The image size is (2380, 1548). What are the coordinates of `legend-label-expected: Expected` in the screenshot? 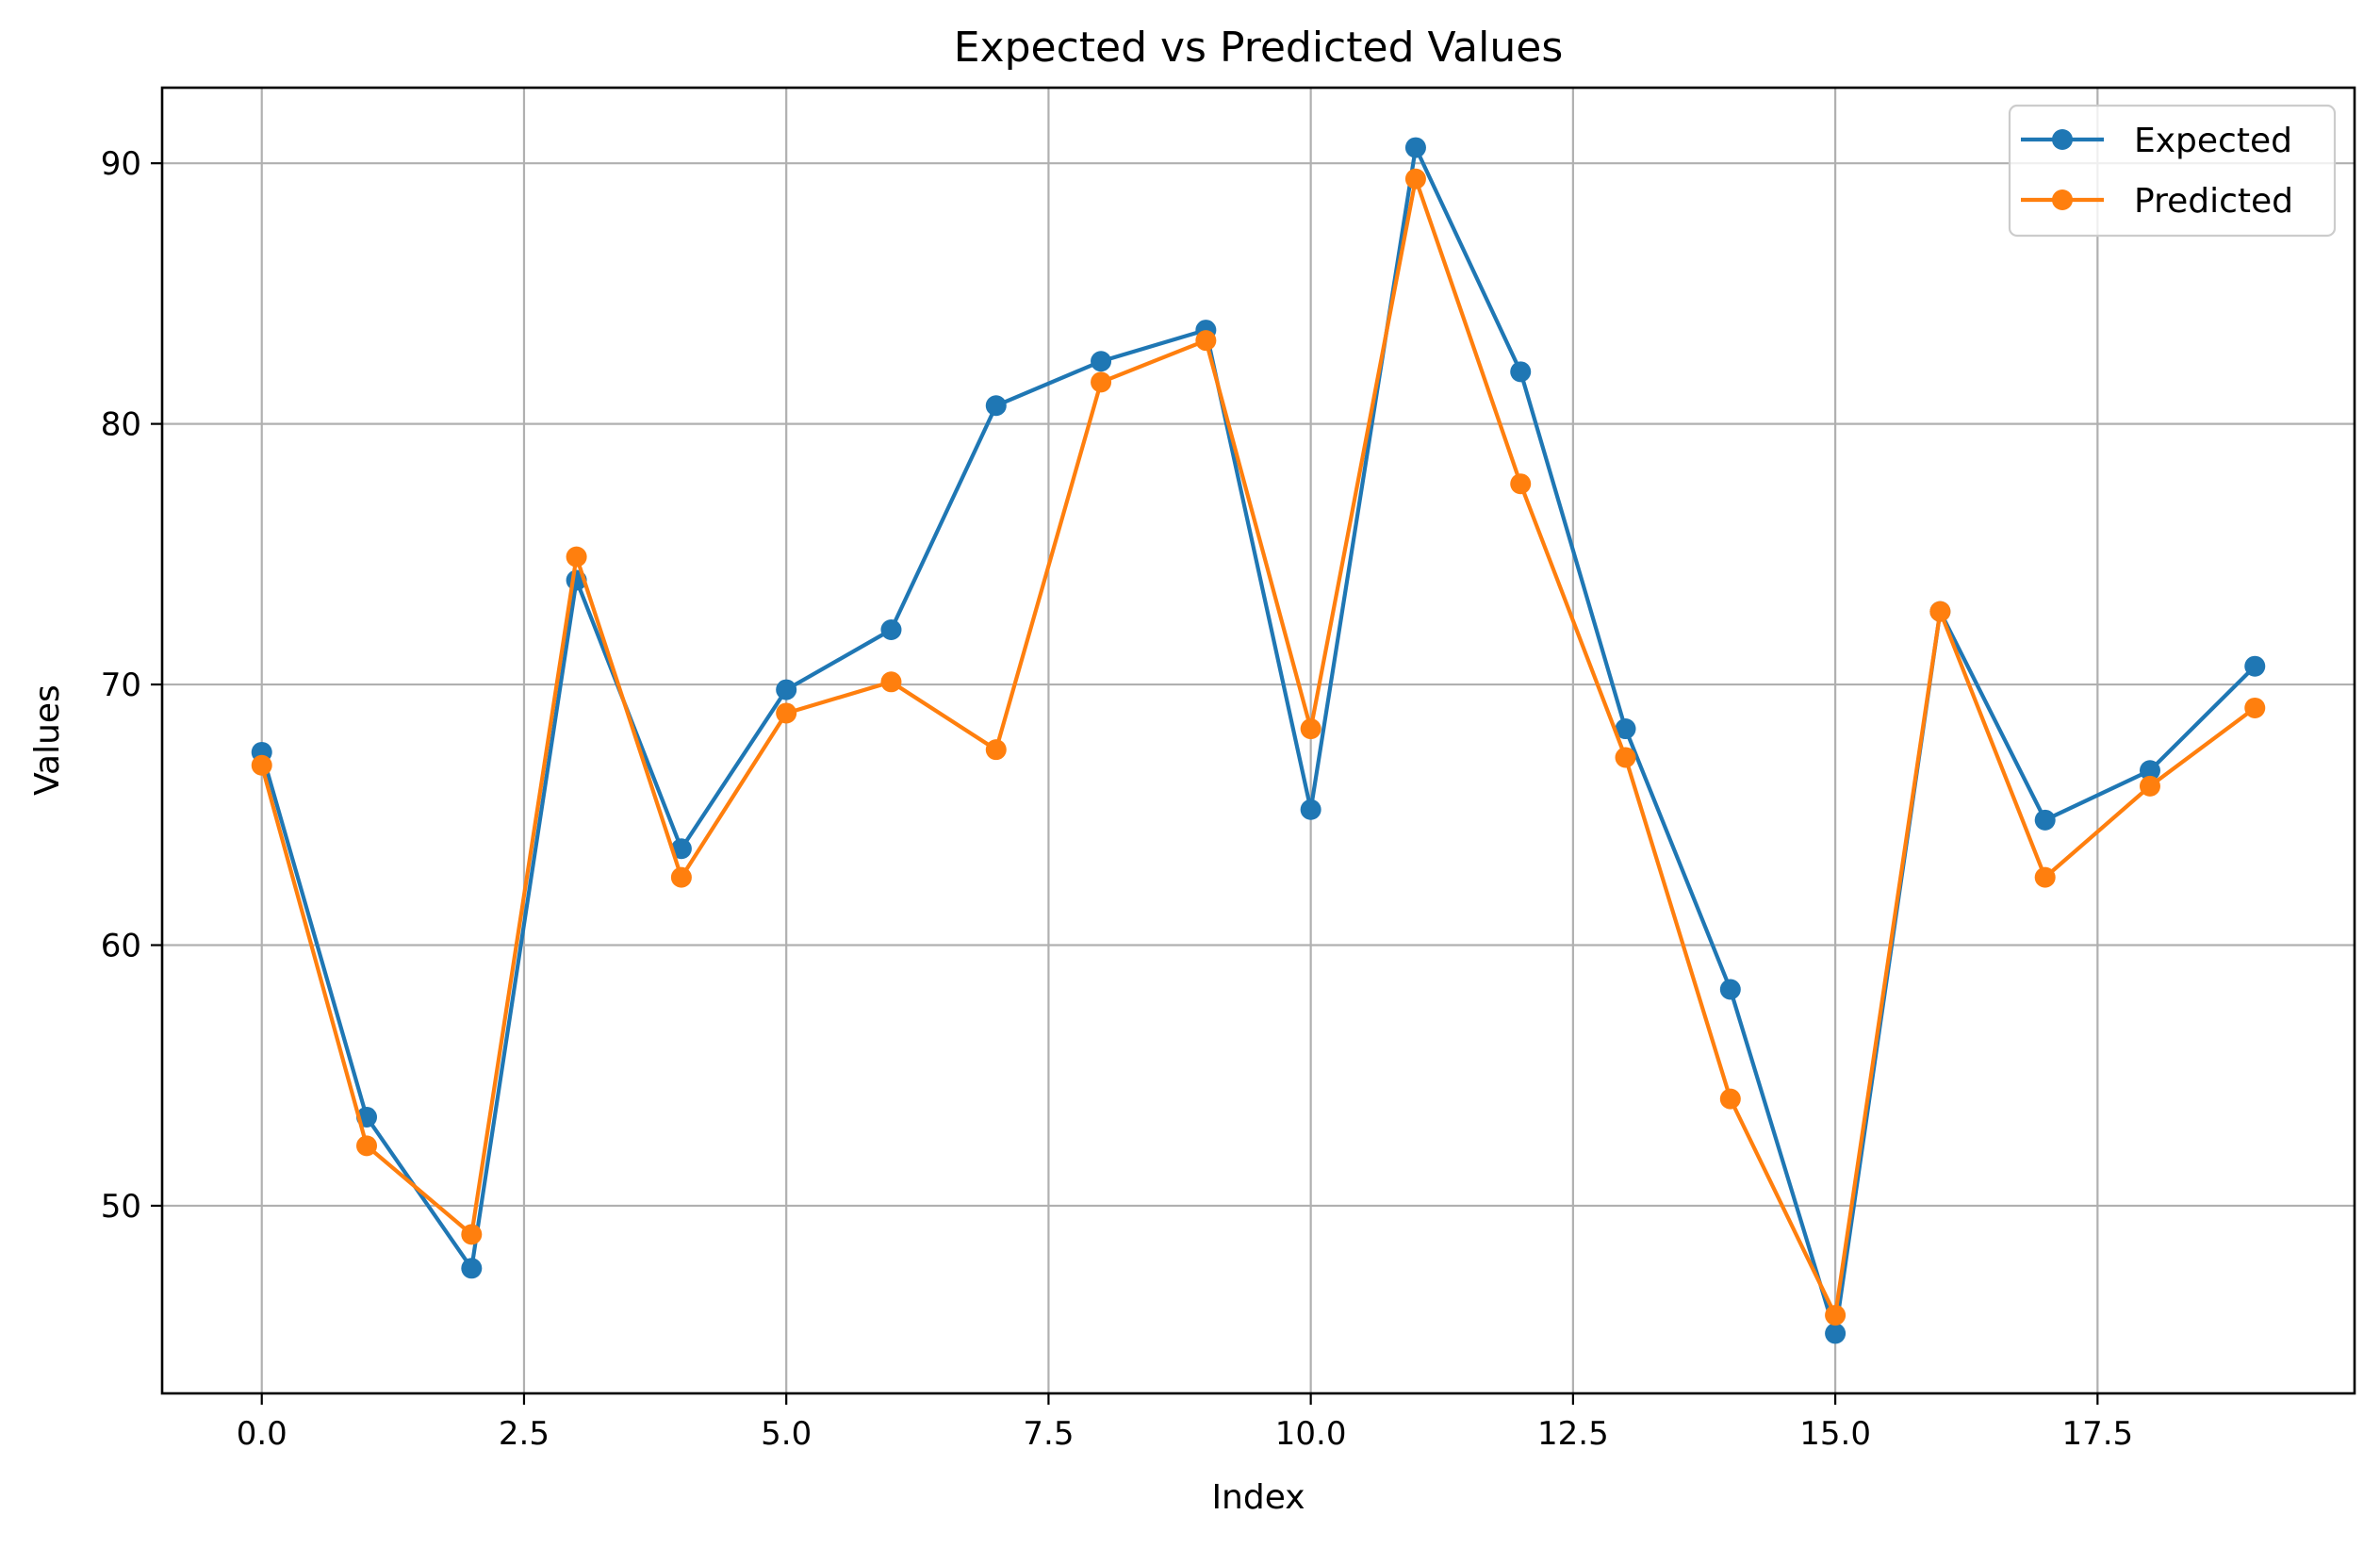 It's located at (2213, 141).